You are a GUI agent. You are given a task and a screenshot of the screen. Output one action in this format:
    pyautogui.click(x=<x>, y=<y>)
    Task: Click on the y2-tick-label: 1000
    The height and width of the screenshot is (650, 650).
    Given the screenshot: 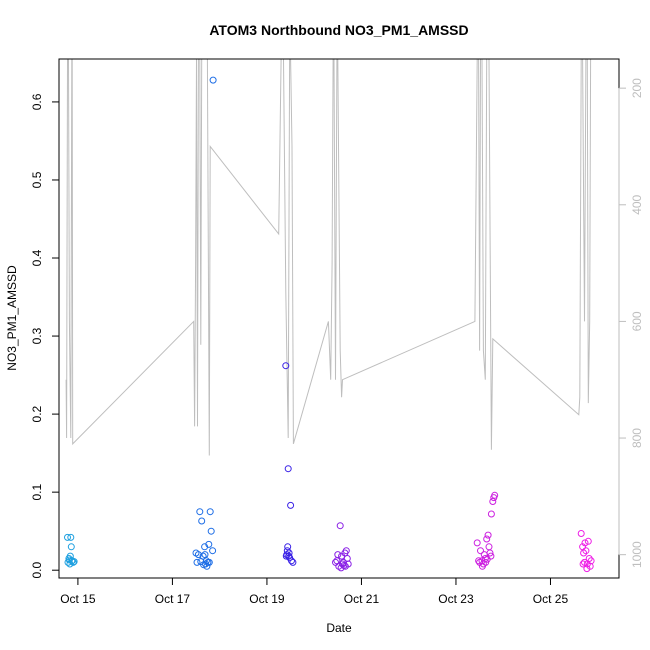 What is the action you would take?
    pyautogui.click(x=637, y=554)
    